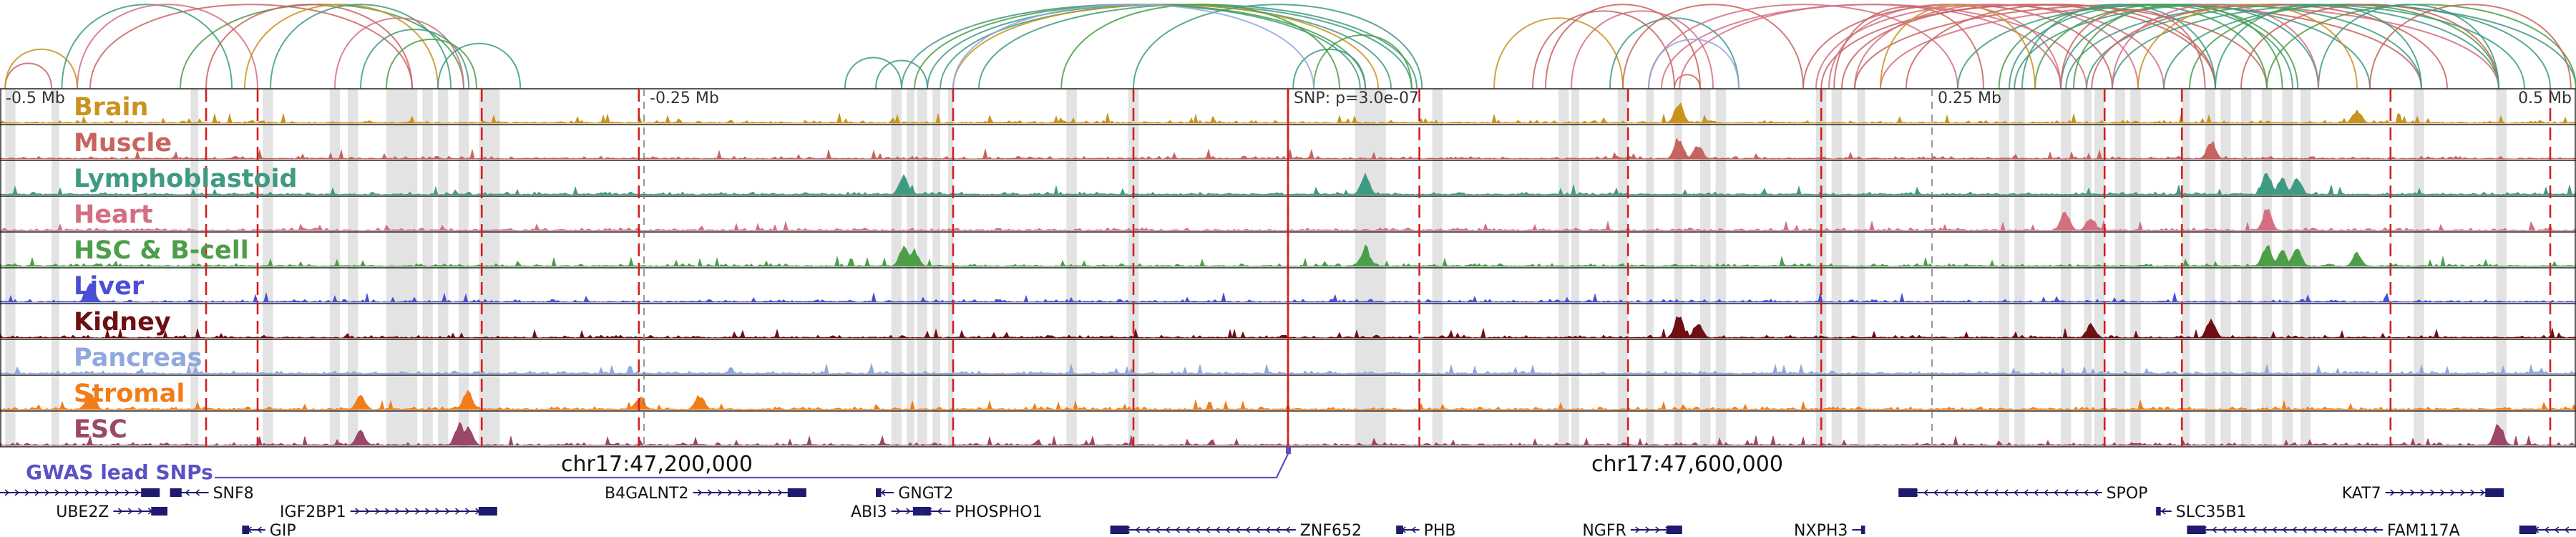 This screenshot has height=537, width=2576. Describe the element at coordinates (1288, 450) in the screenshot. I see `gwas-snp-marker` at that location.